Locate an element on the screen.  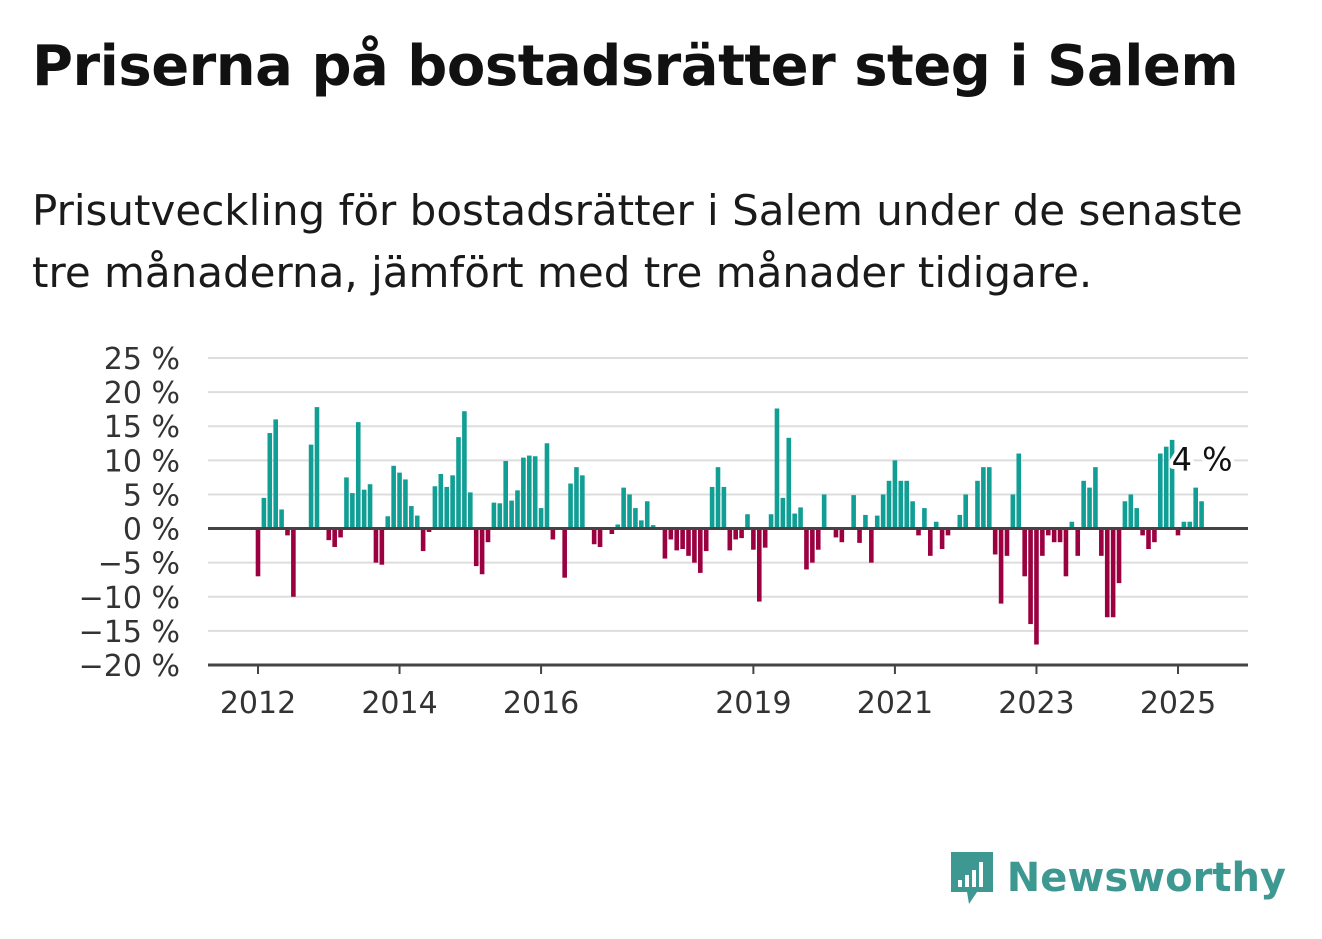
x-tick-label: 2021 is located at coordinates (895, 703).